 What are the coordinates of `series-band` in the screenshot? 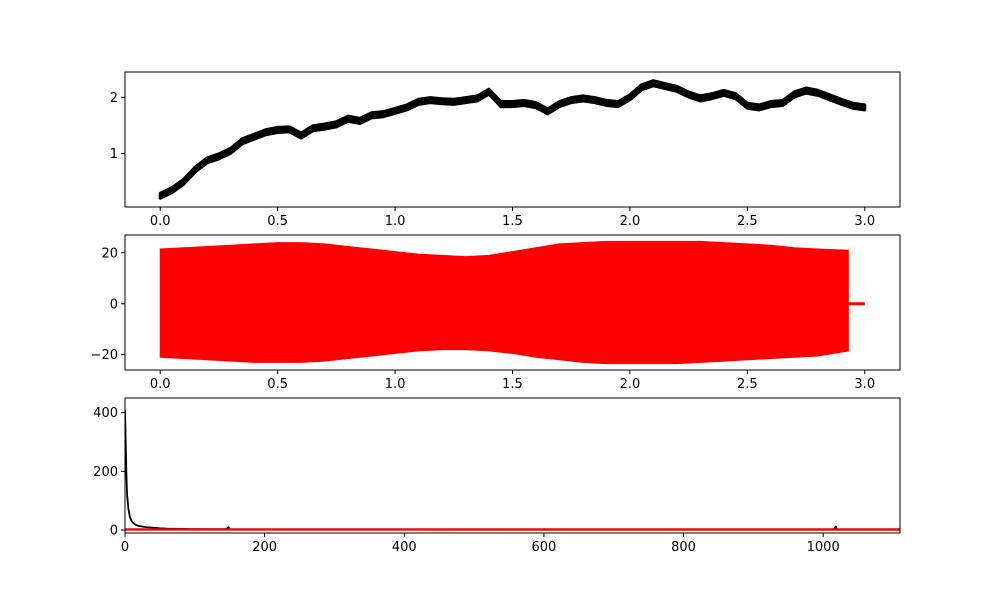 It's located at (512, 139).